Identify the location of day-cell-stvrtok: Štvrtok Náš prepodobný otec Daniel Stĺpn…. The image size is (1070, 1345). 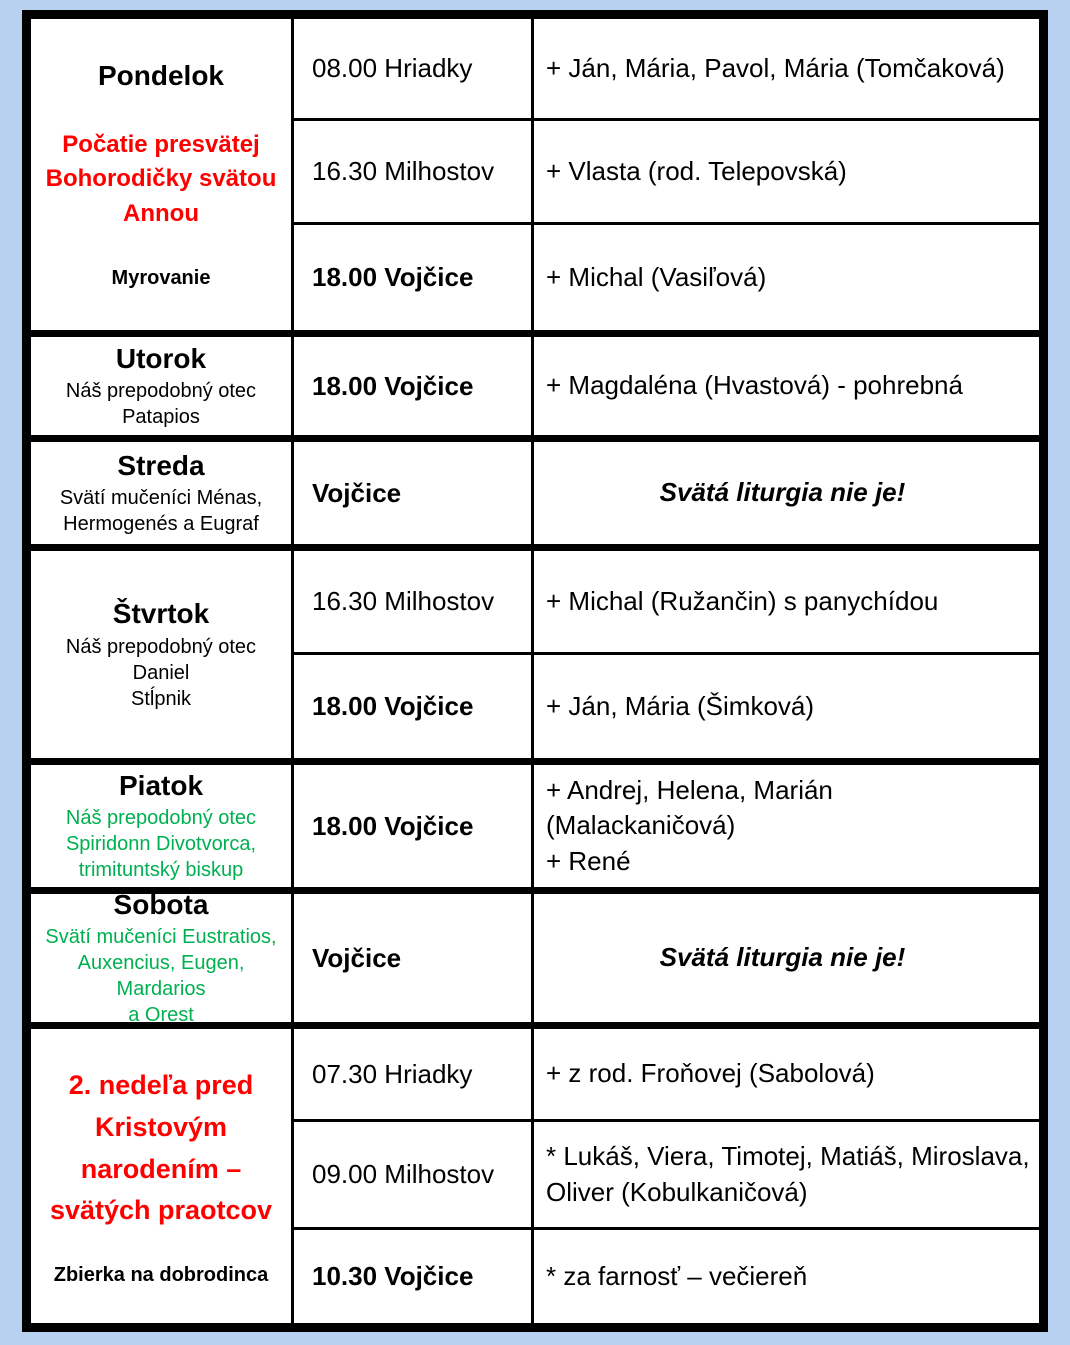
(162, 654).